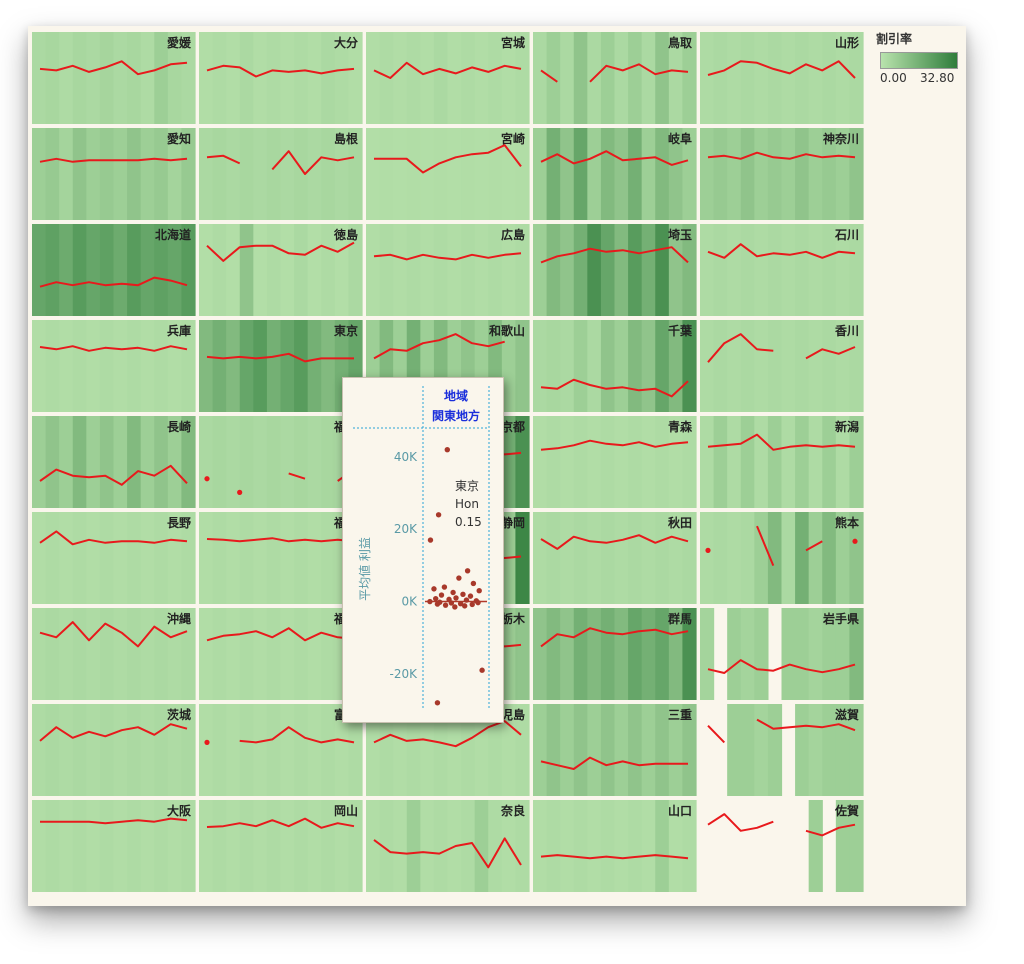  I want to click on cell-title: 広島, so click(513, 234).